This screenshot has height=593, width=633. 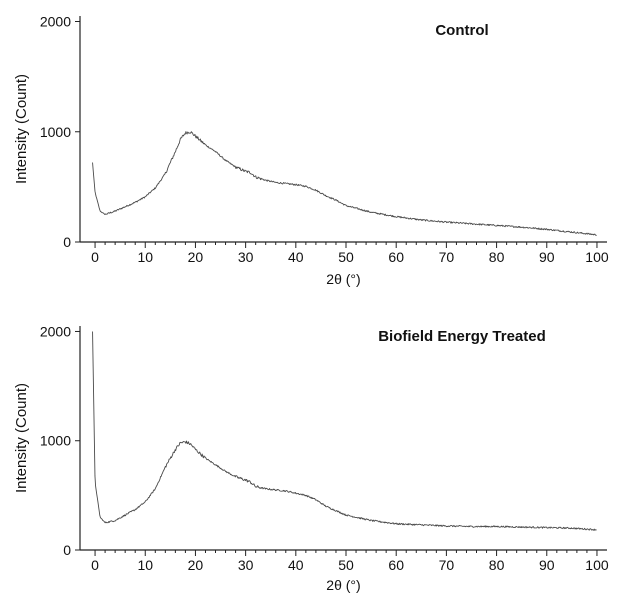 What do you see at coordinates (497, 565) in the screenshot?
I see `x-tick-label: 80` at bounding box center [497, 565].